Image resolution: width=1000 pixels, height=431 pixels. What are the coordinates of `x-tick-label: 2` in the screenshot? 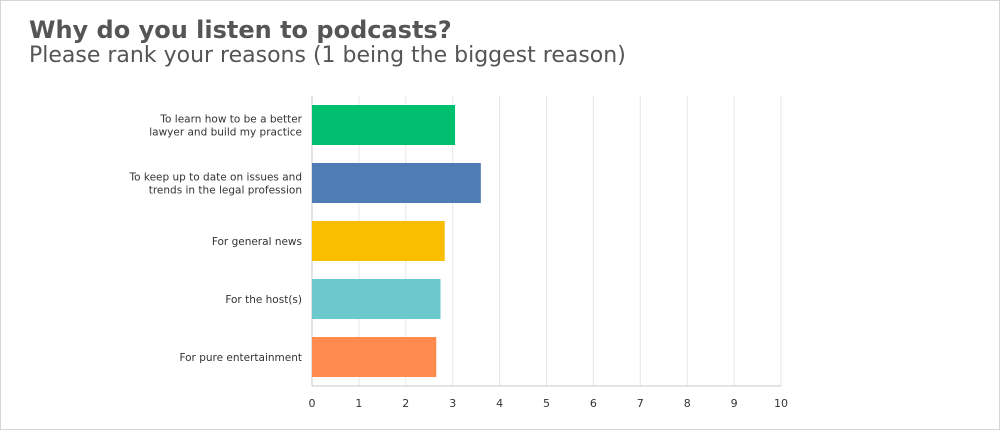 It's located at (405, 403).